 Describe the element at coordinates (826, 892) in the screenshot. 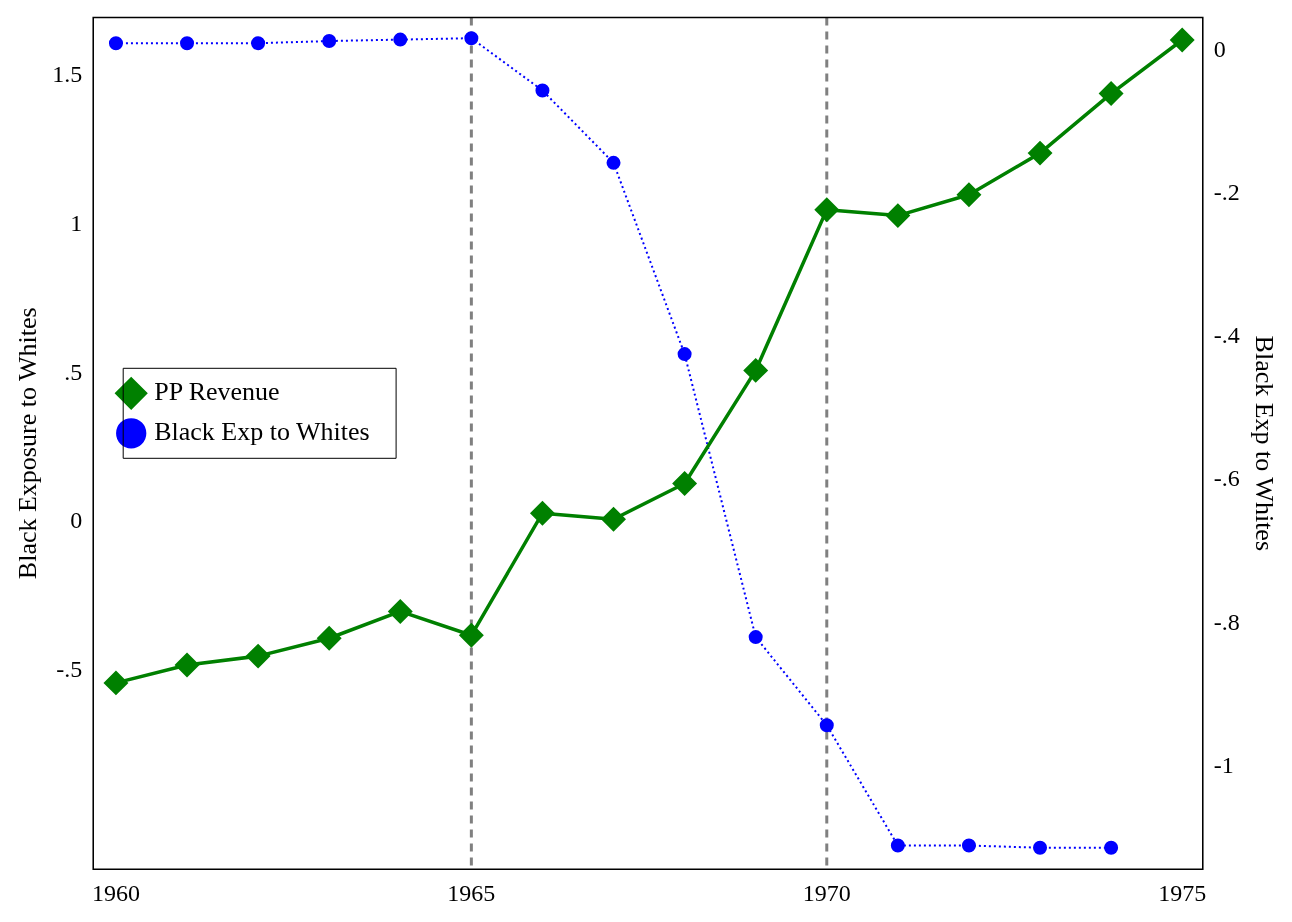

I see `x-tick-label: 1970` at that location.